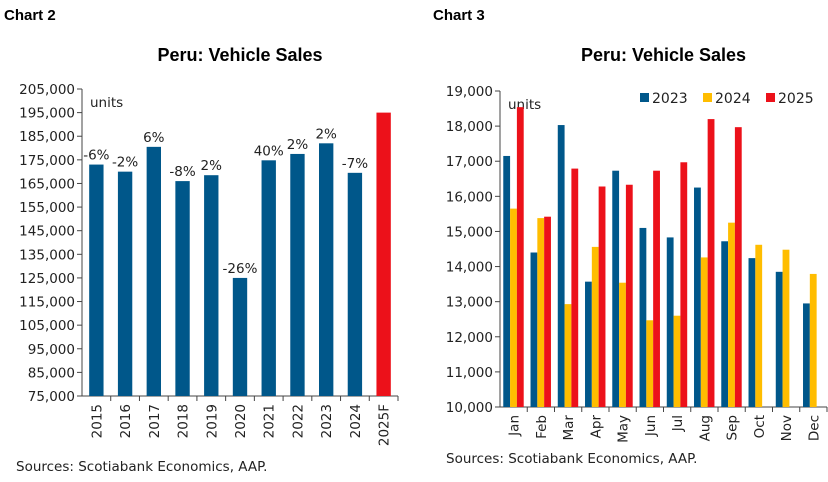 This screenshot has width=828, height=482. What do you see at coordinates (643, 317) in the screenshot?
I see `bar-2023-Jun` at bounding box center [643, 317].